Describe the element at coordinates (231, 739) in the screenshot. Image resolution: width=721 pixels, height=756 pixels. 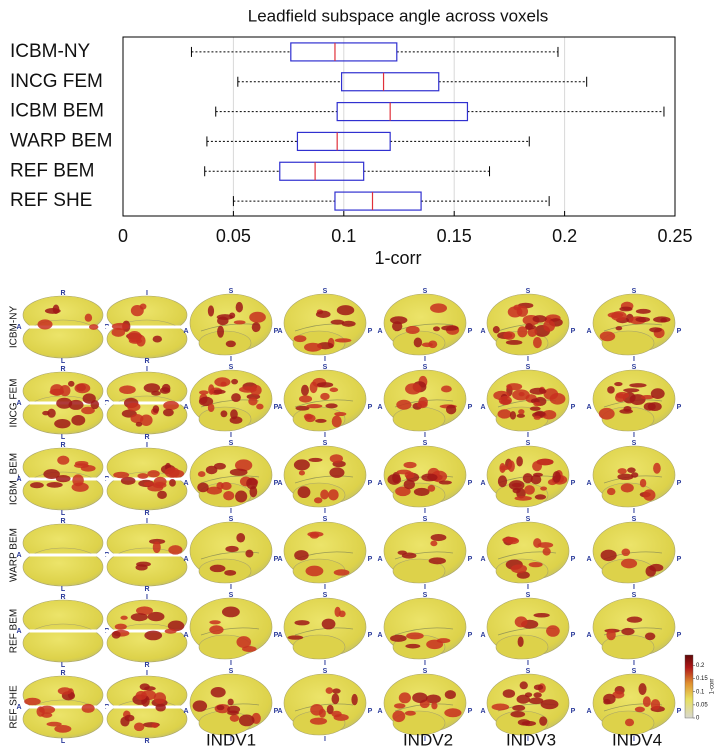
I see `column-label: INDV1` at that location.